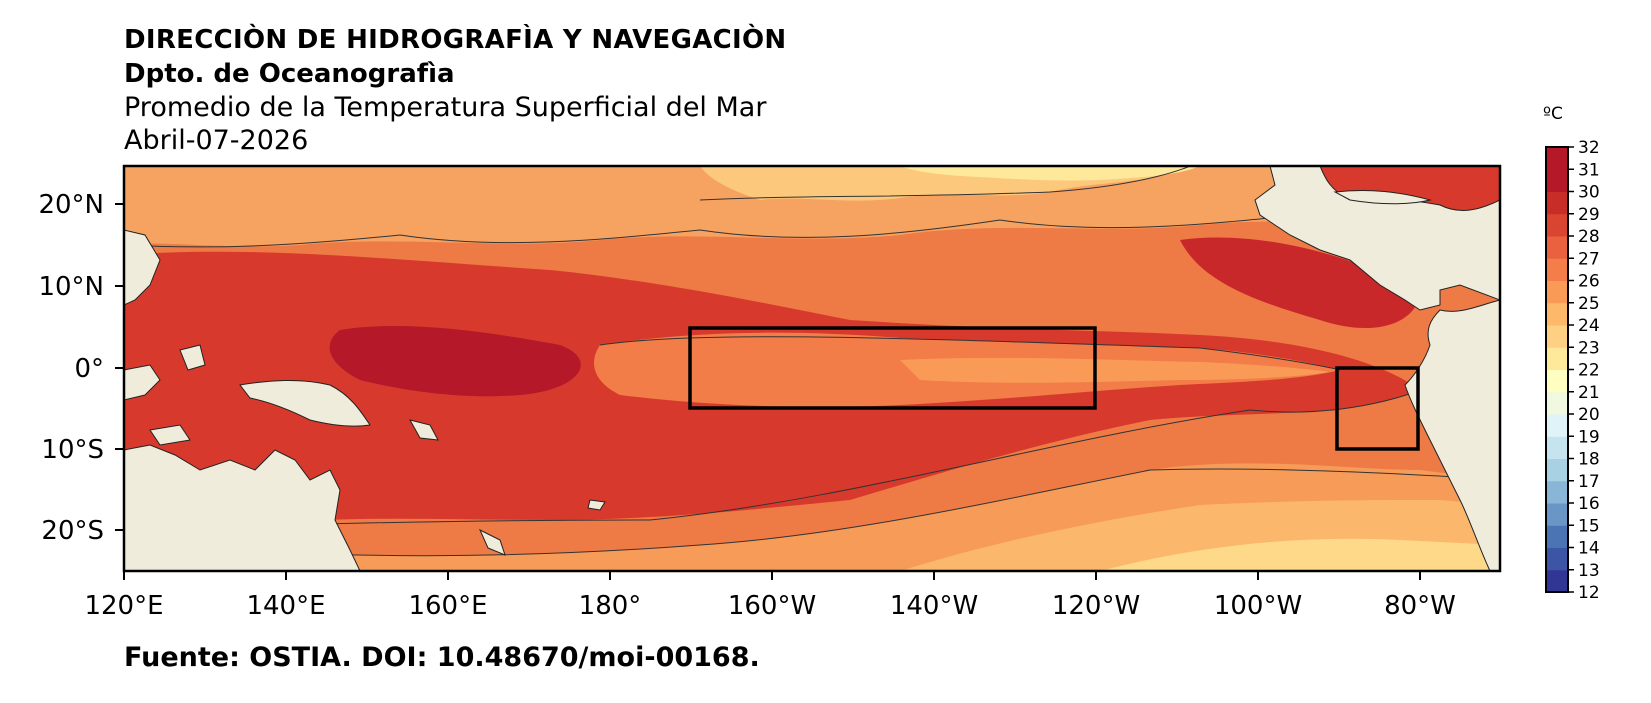 This screenshot has width=1651, height=703. What do you see at coordinates (1589, 371) in the screenshot?
I see `colorbar-tick-label: 22` at bounding box center [1589, 371].